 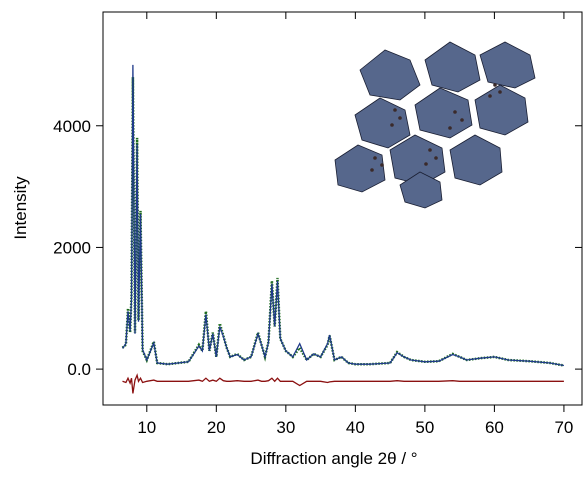 What do you see at coordinates (72, 247) in the screenshot?
I see `y-tick-label: 2000` at bounding box center [72, 247].